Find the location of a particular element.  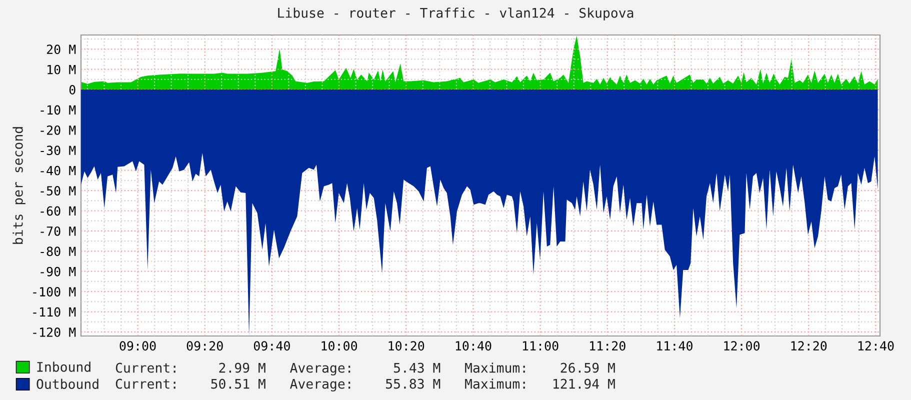

x-tick-label: 11:40 is located at coordinates (674, 346).